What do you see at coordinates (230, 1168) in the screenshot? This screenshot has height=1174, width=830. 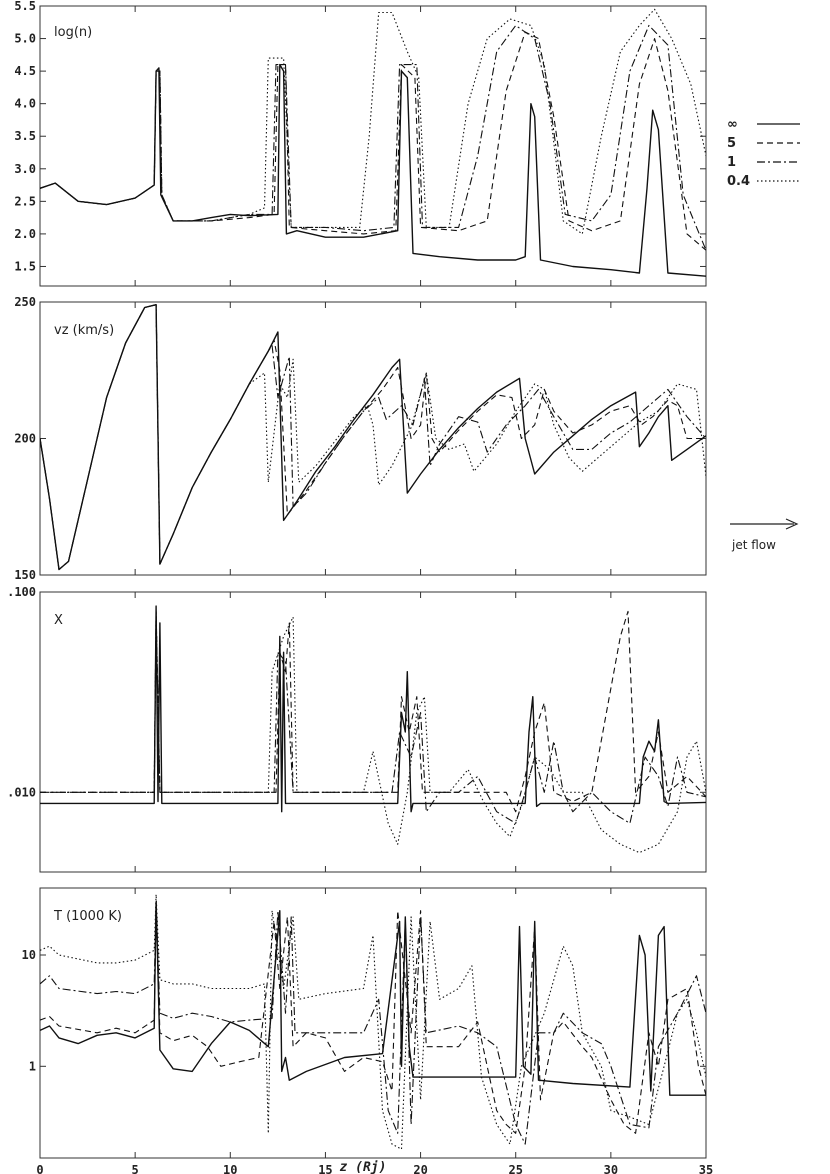 I see `x-tick-label: 10` at bounding box center [230, 1168].